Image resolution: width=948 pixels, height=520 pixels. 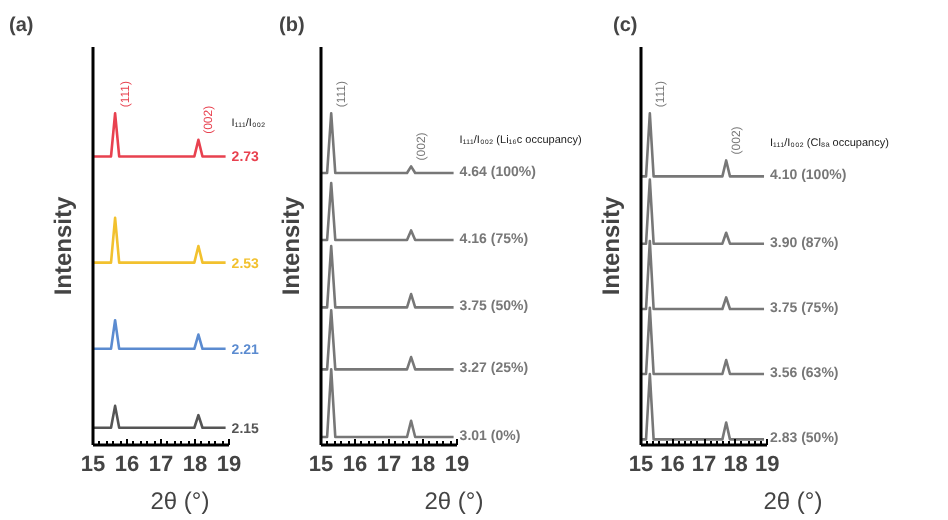 I want to click on chart-title: (c), so click(x=625, y=26).